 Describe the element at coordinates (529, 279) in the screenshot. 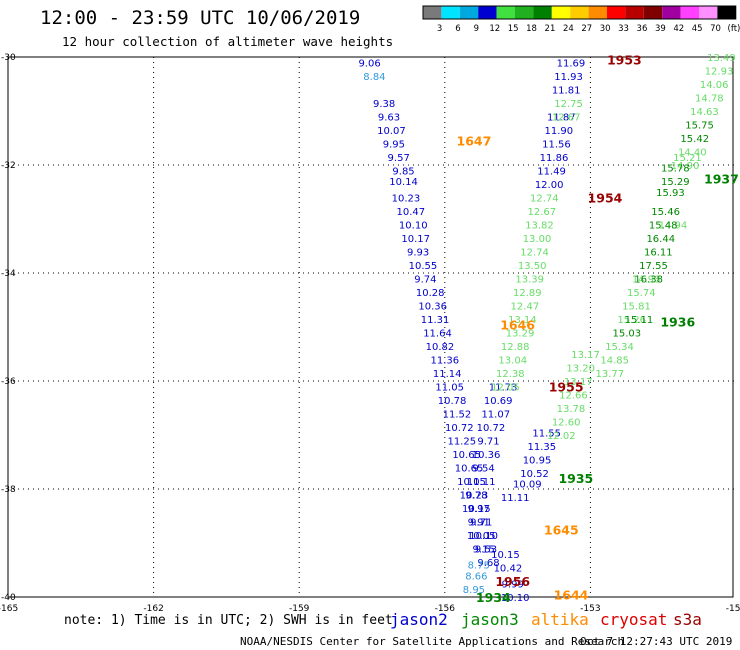

I see `swh-value-label: 13.39` at that location.